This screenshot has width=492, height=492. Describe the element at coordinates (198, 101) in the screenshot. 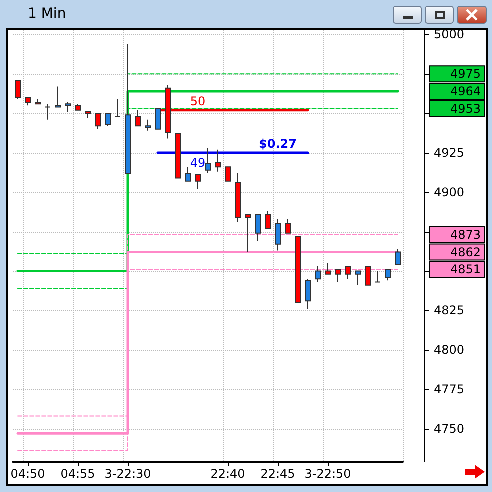

I see `annotation: 50` at that location.